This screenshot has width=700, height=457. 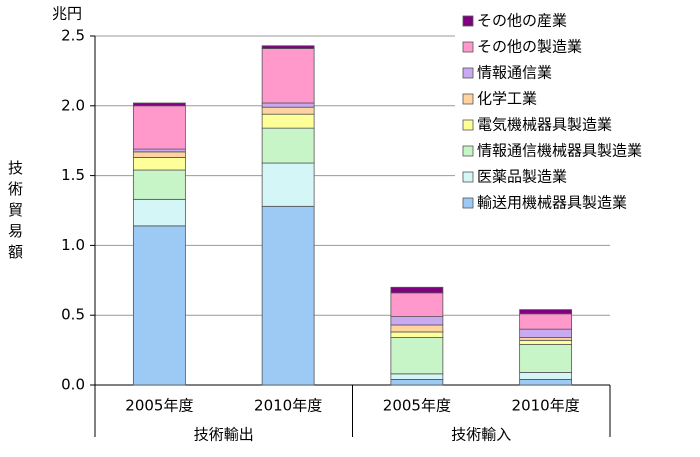 I want to click on group-label: 技術輸入, so click(x=481, y=435).